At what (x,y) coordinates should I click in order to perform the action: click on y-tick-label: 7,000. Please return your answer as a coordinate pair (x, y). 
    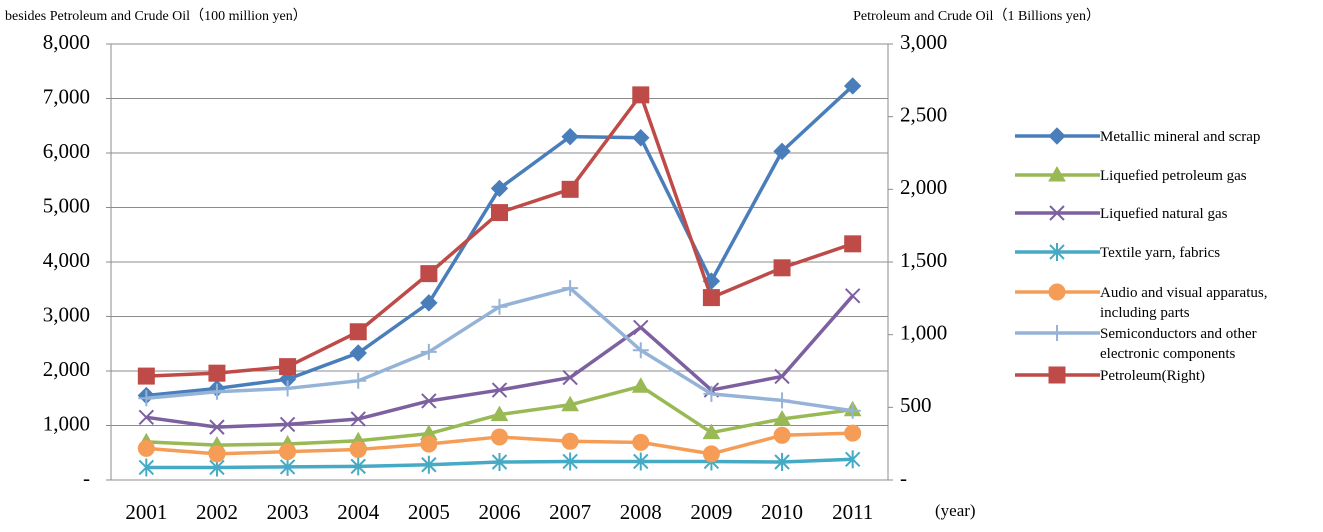
    Looking at the image, I should click on (66, 96).